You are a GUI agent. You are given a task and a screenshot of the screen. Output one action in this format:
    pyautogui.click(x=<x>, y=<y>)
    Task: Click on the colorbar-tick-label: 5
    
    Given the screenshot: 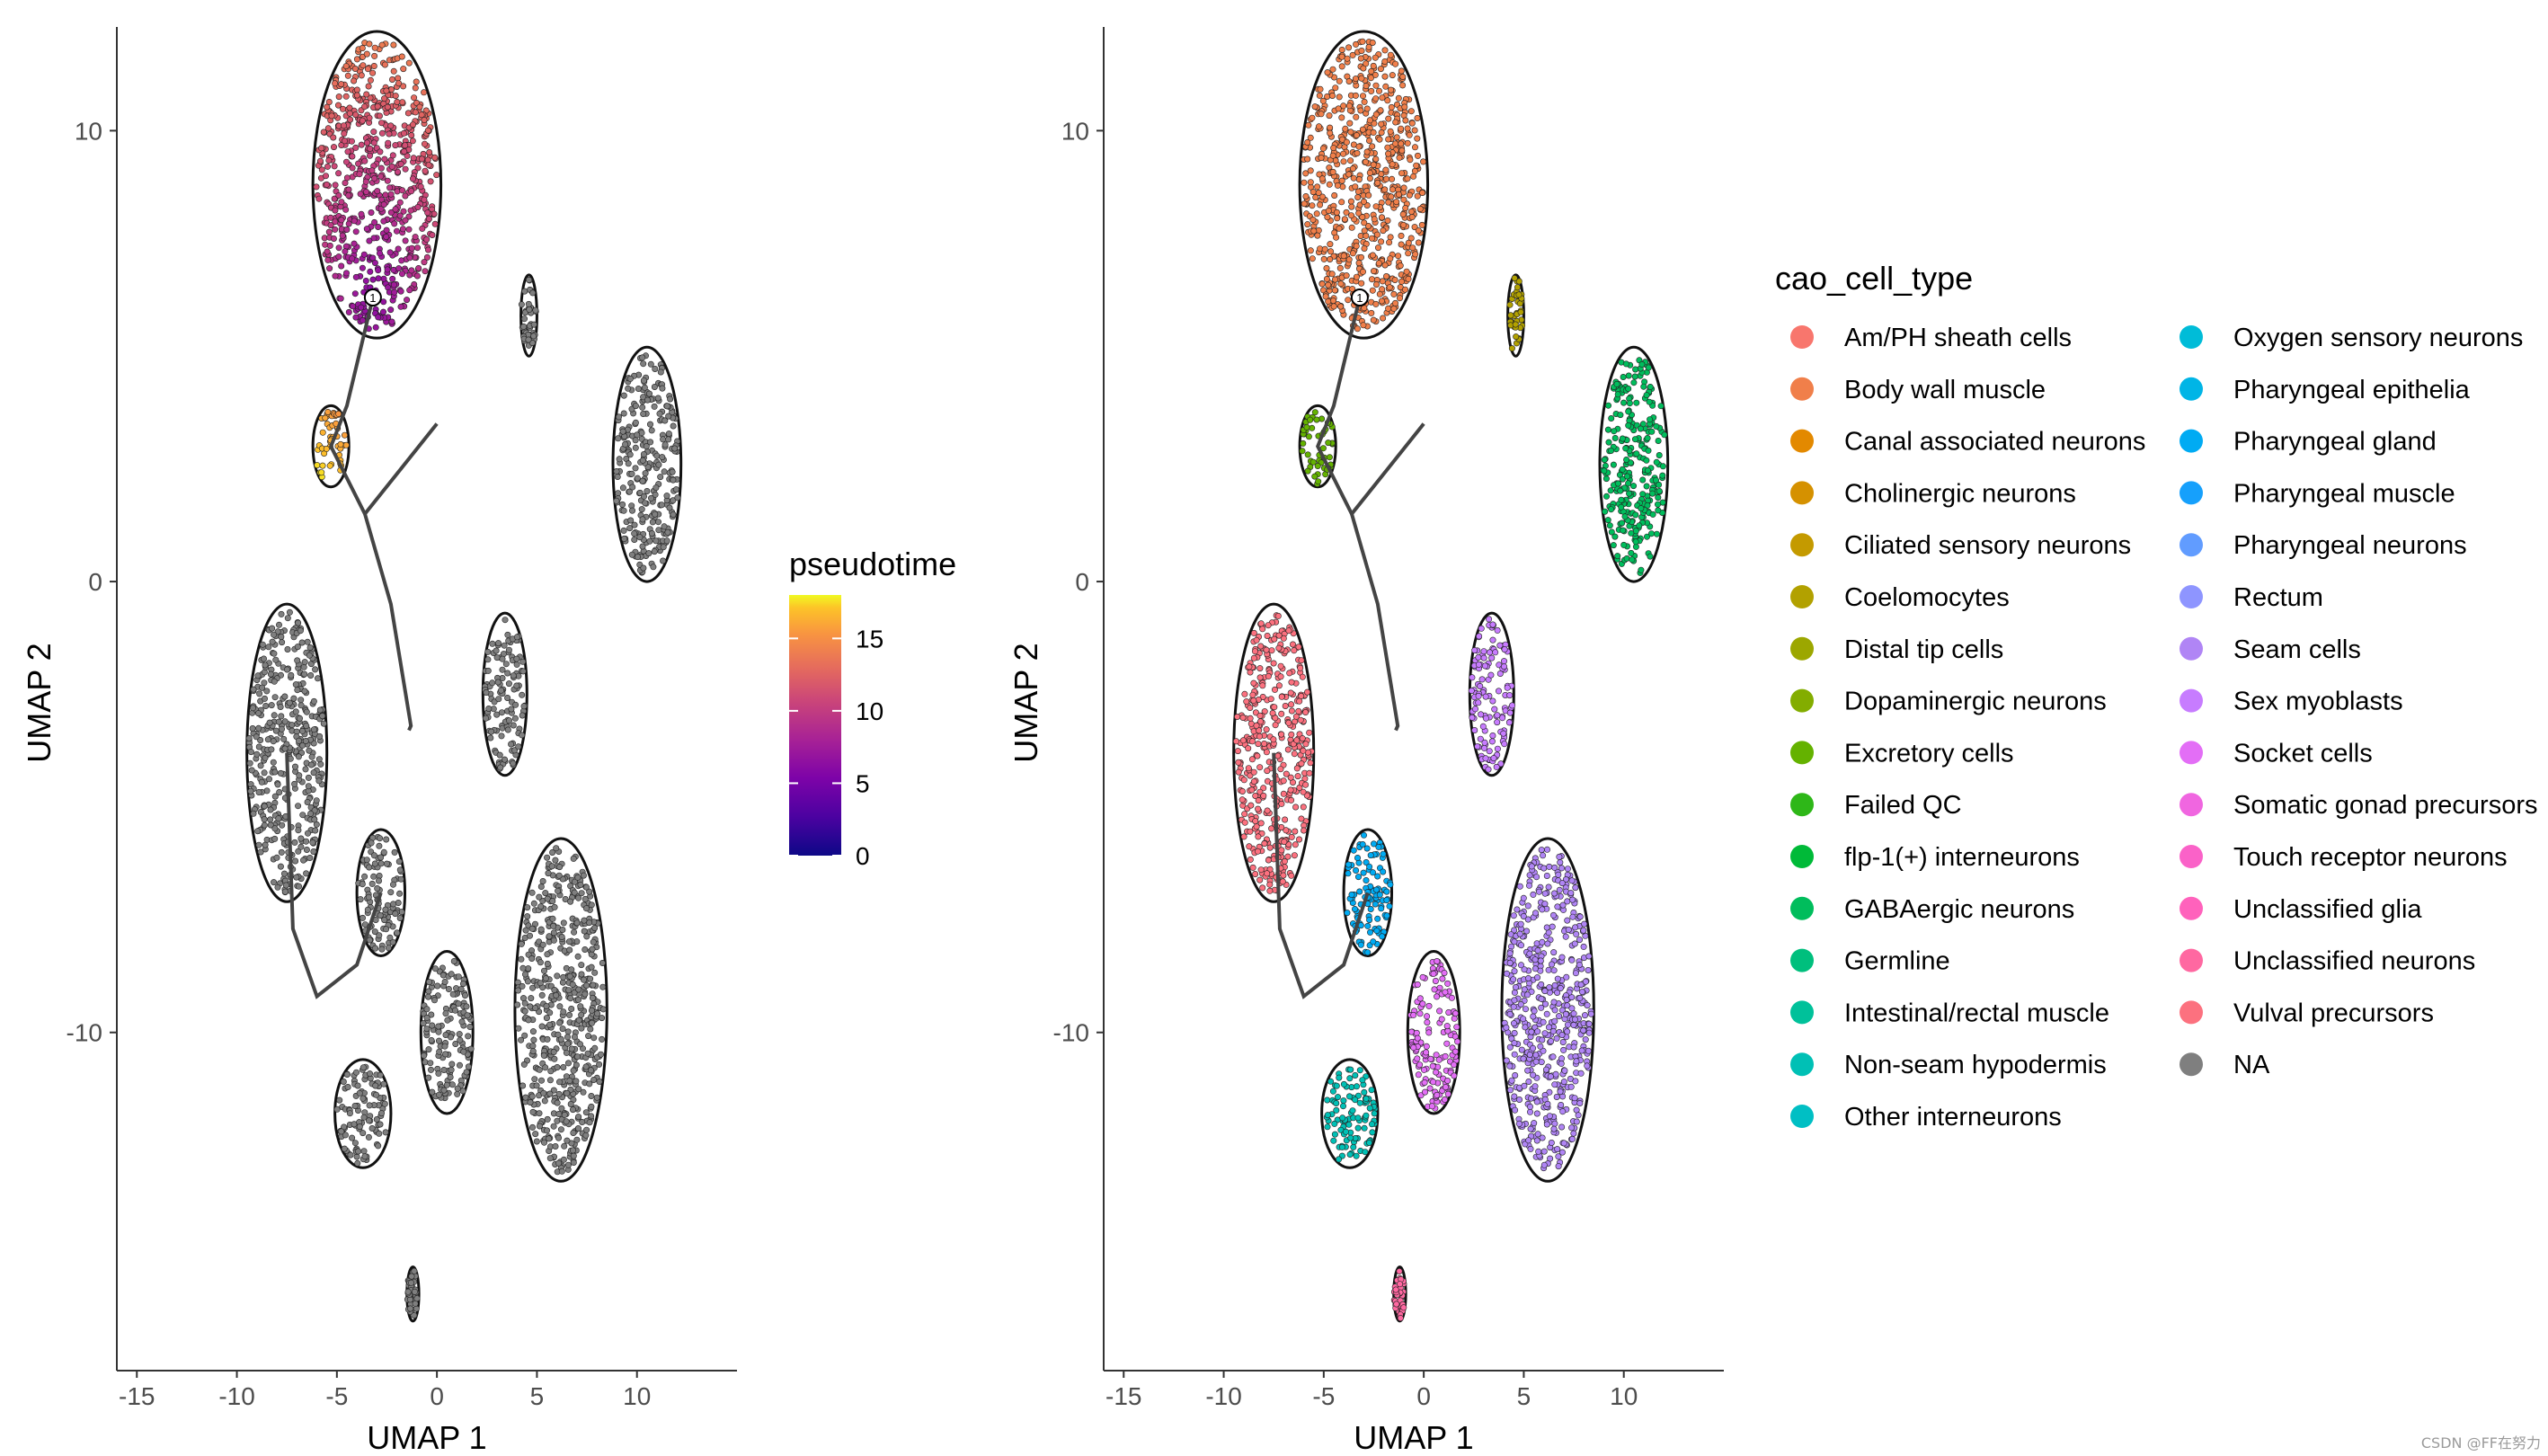 What is the action you would take?
    pyautogui.click(x=863, y=783)
    